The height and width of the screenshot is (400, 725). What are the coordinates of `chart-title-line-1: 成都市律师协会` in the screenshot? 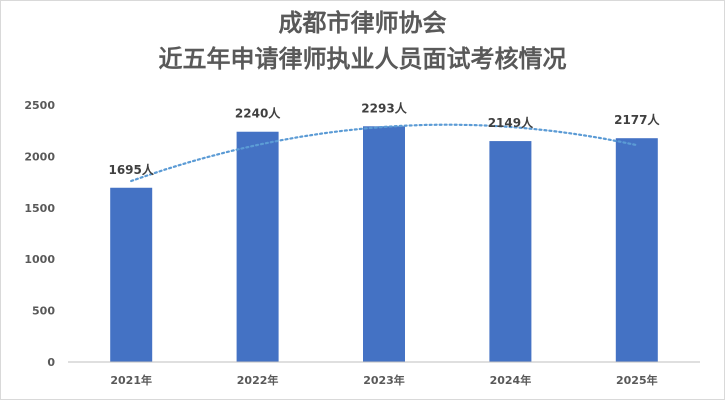 It's located at (362, 23).